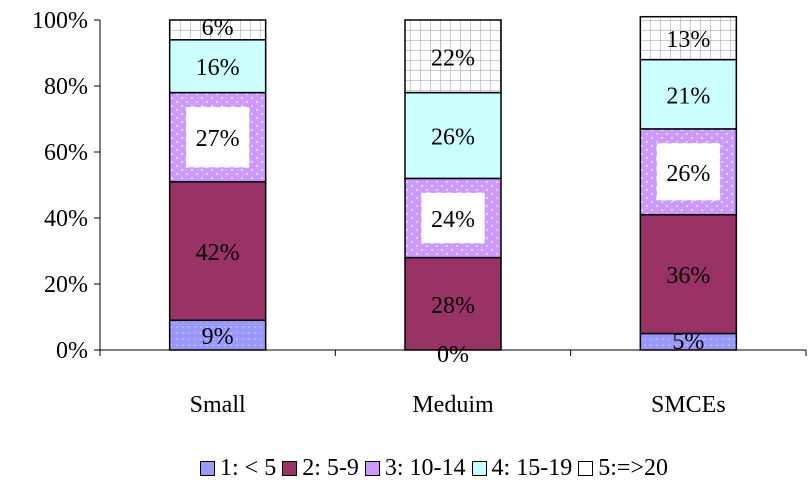  I want to click on data-label: 21%, so click(688, 96).